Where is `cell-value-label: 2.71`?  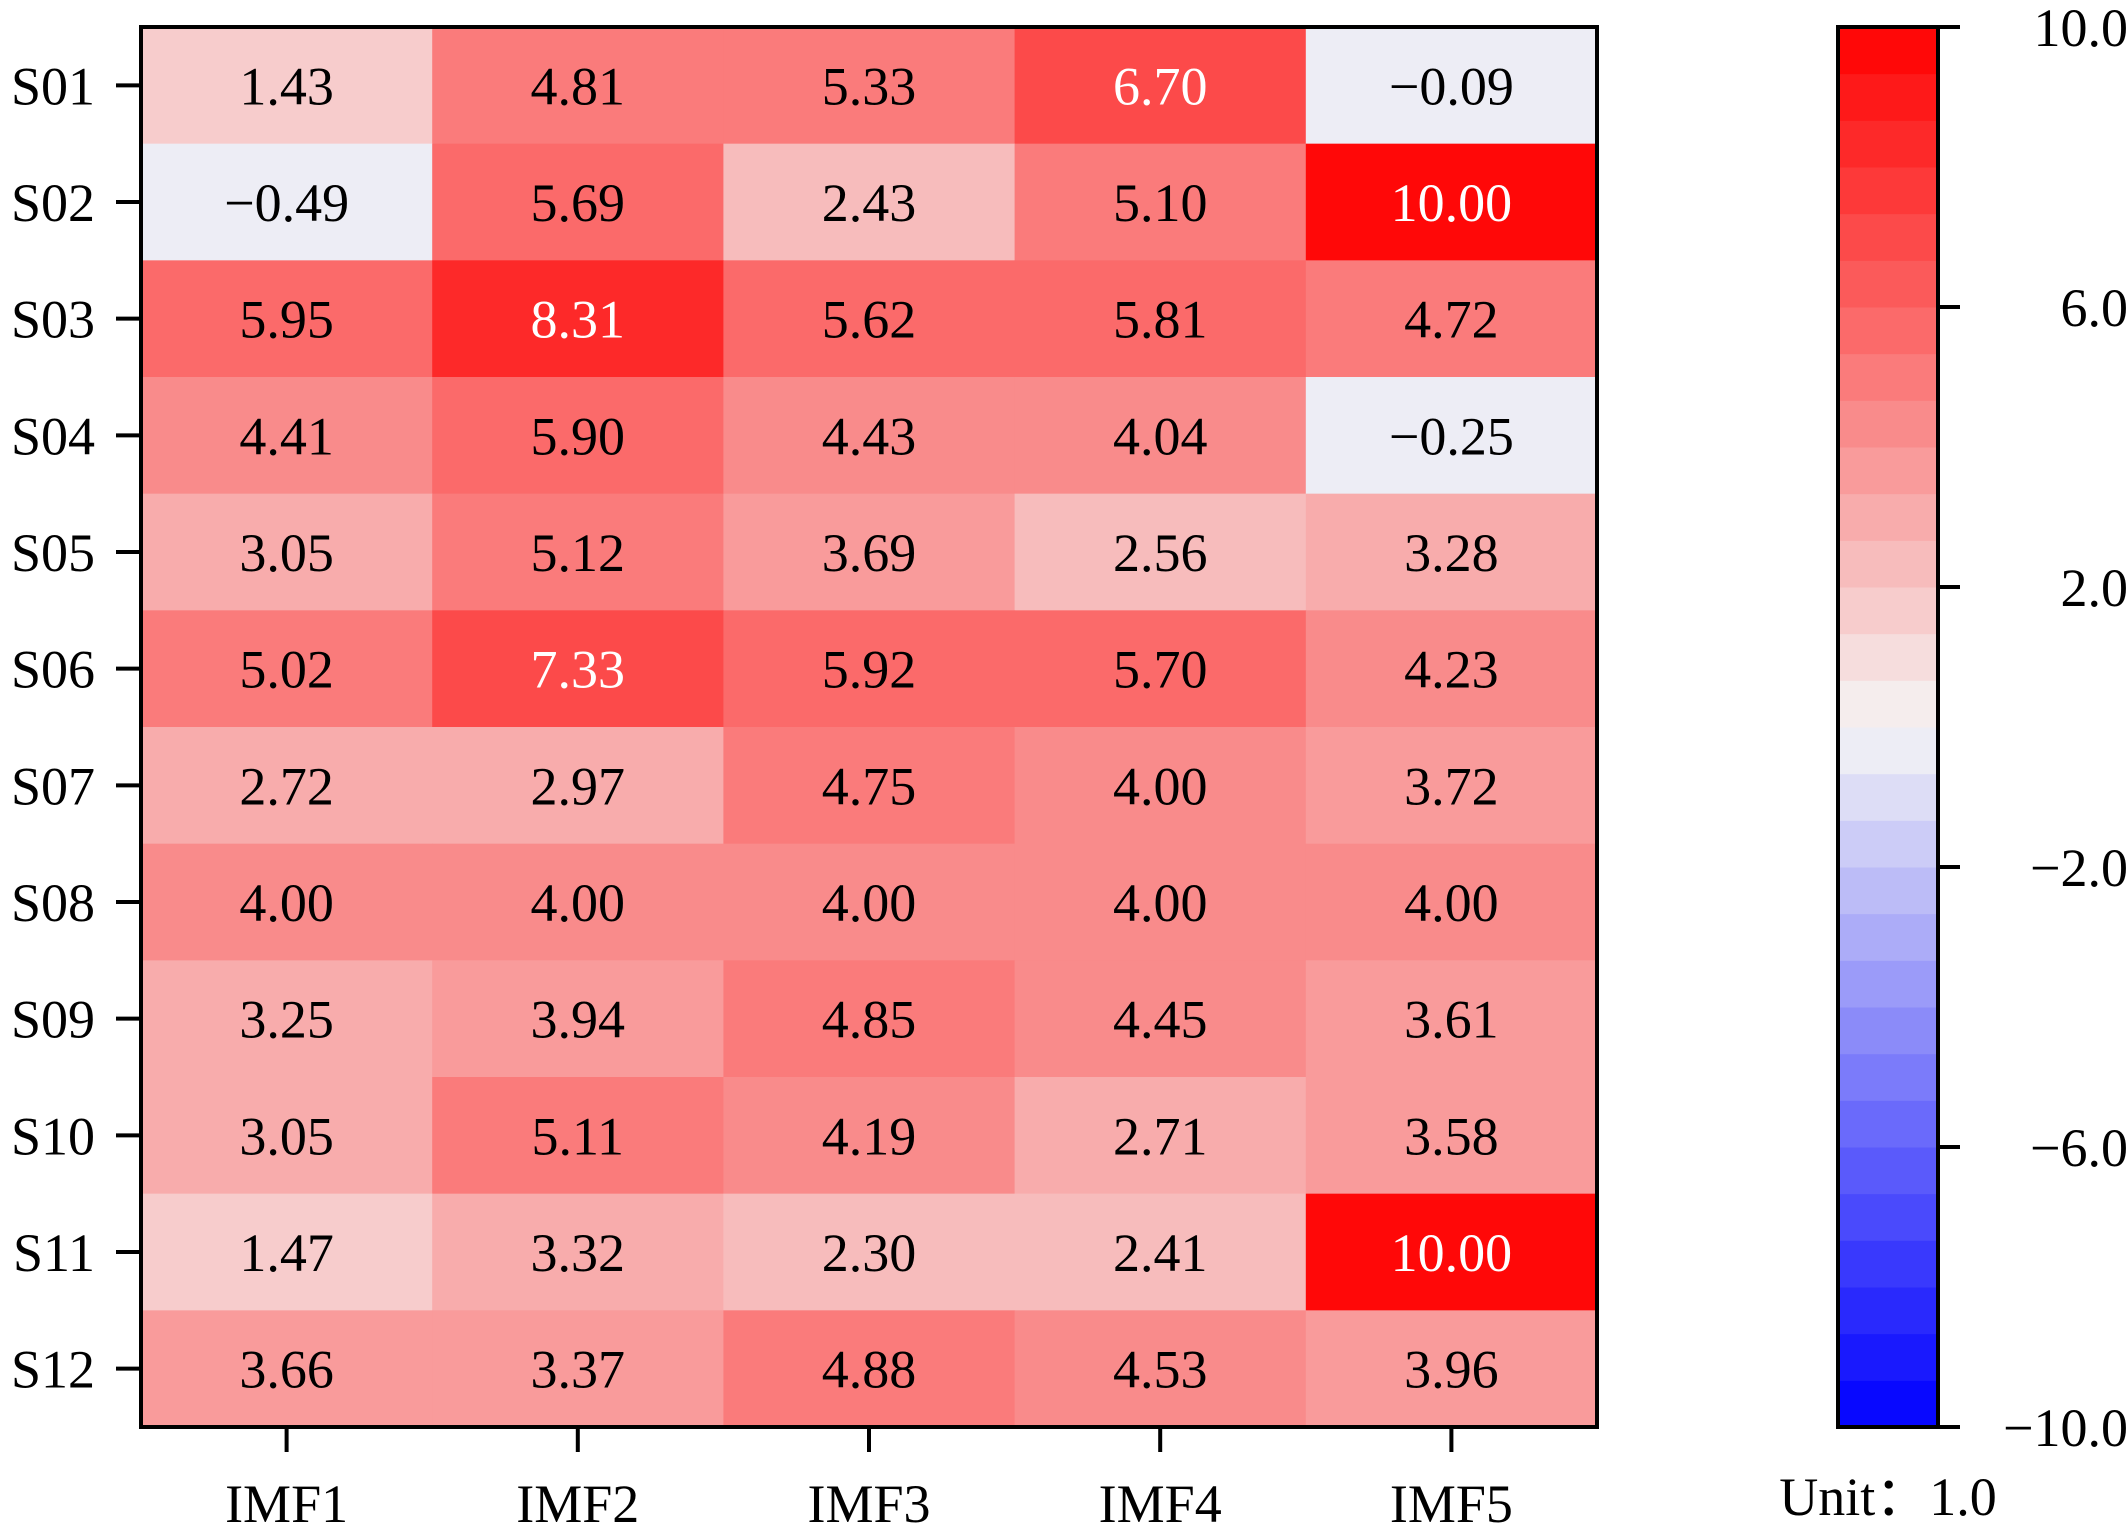
cell-value-label: 2.71 is located at coordinates (1160, 1136).